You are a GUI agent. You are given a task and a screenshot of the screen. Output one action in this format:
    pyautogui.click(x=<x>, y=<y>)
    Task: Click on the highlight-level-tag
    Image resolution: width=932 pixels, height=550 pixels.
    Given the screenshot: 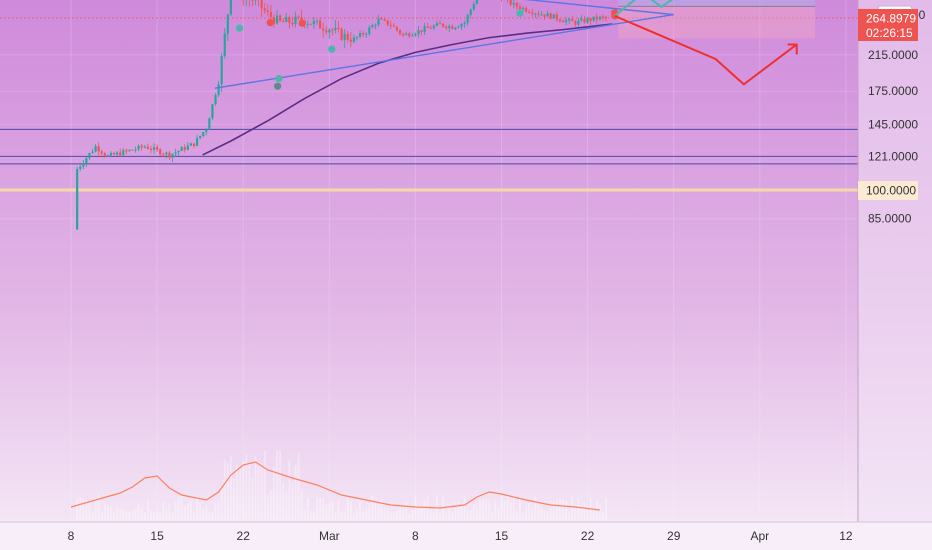 What is the action you would take?
    pyautogui.click(x=888, y=191)
    